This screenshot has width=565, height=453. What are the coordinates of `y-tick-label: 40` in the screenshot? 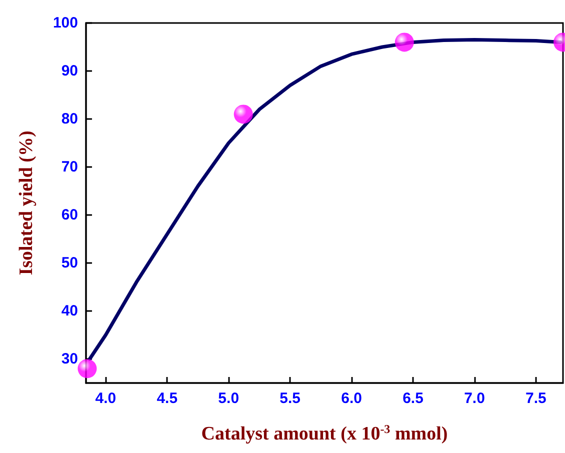 It's located at (69, 311).